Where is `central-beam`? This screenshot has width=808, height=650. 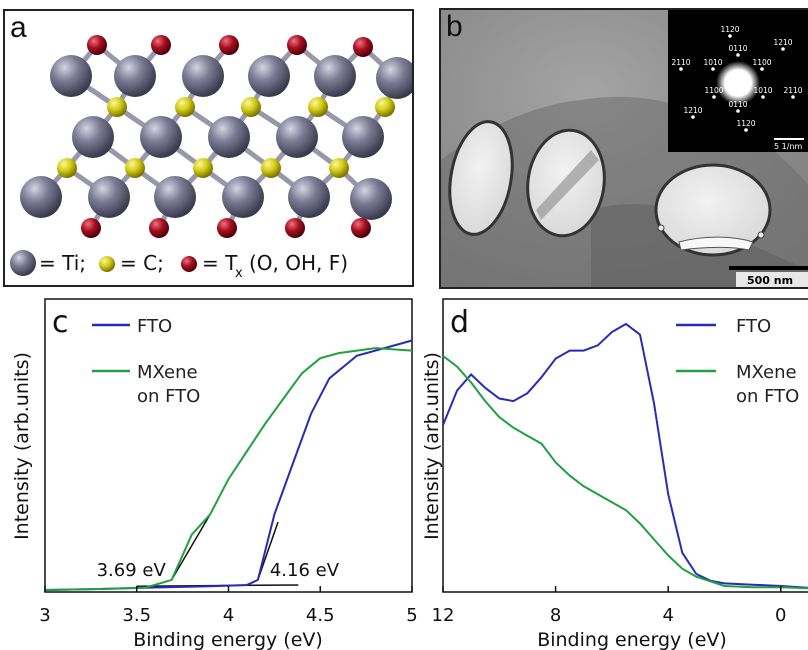 central-beam is located at coordinates (738, 83).